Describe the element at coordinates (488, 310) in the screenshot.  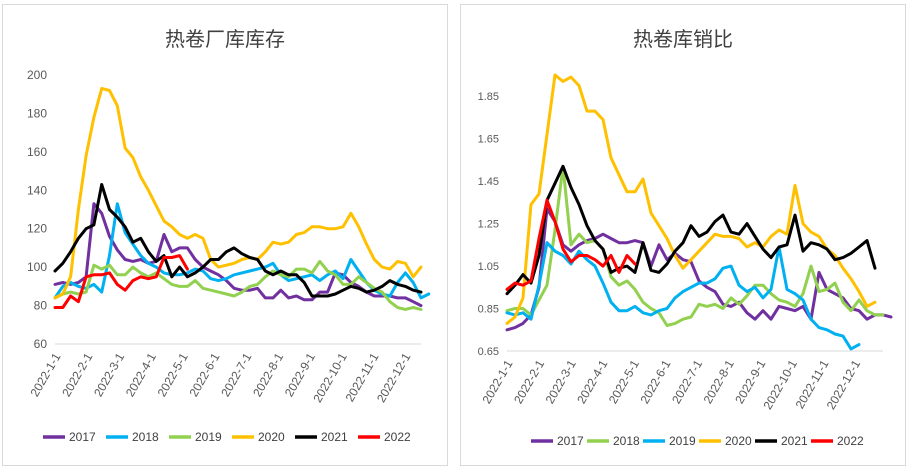
I see `y-tick-label: 0.85` at that location.